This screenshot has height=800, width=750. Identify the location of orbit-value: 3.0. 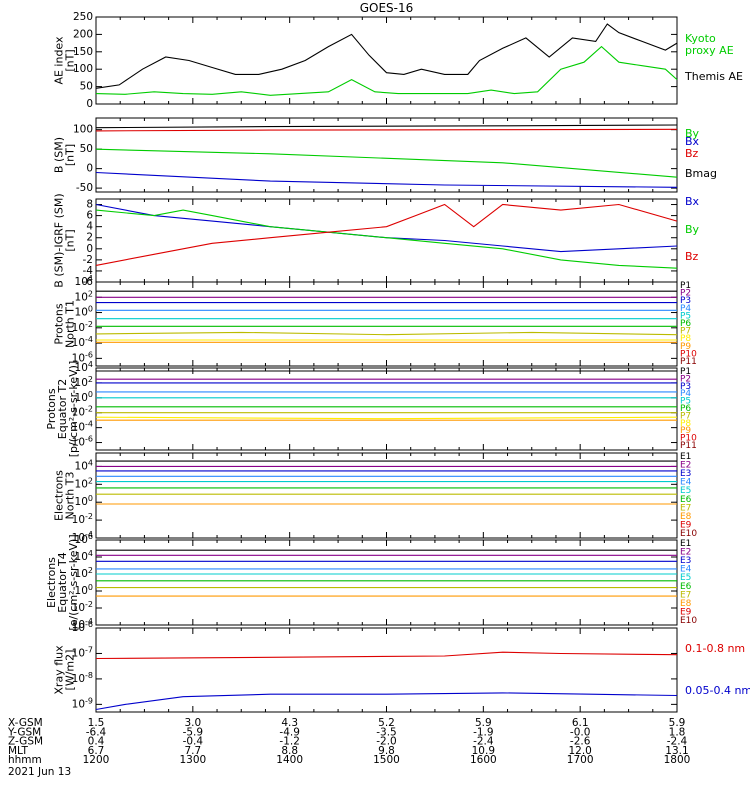
(192, 723).